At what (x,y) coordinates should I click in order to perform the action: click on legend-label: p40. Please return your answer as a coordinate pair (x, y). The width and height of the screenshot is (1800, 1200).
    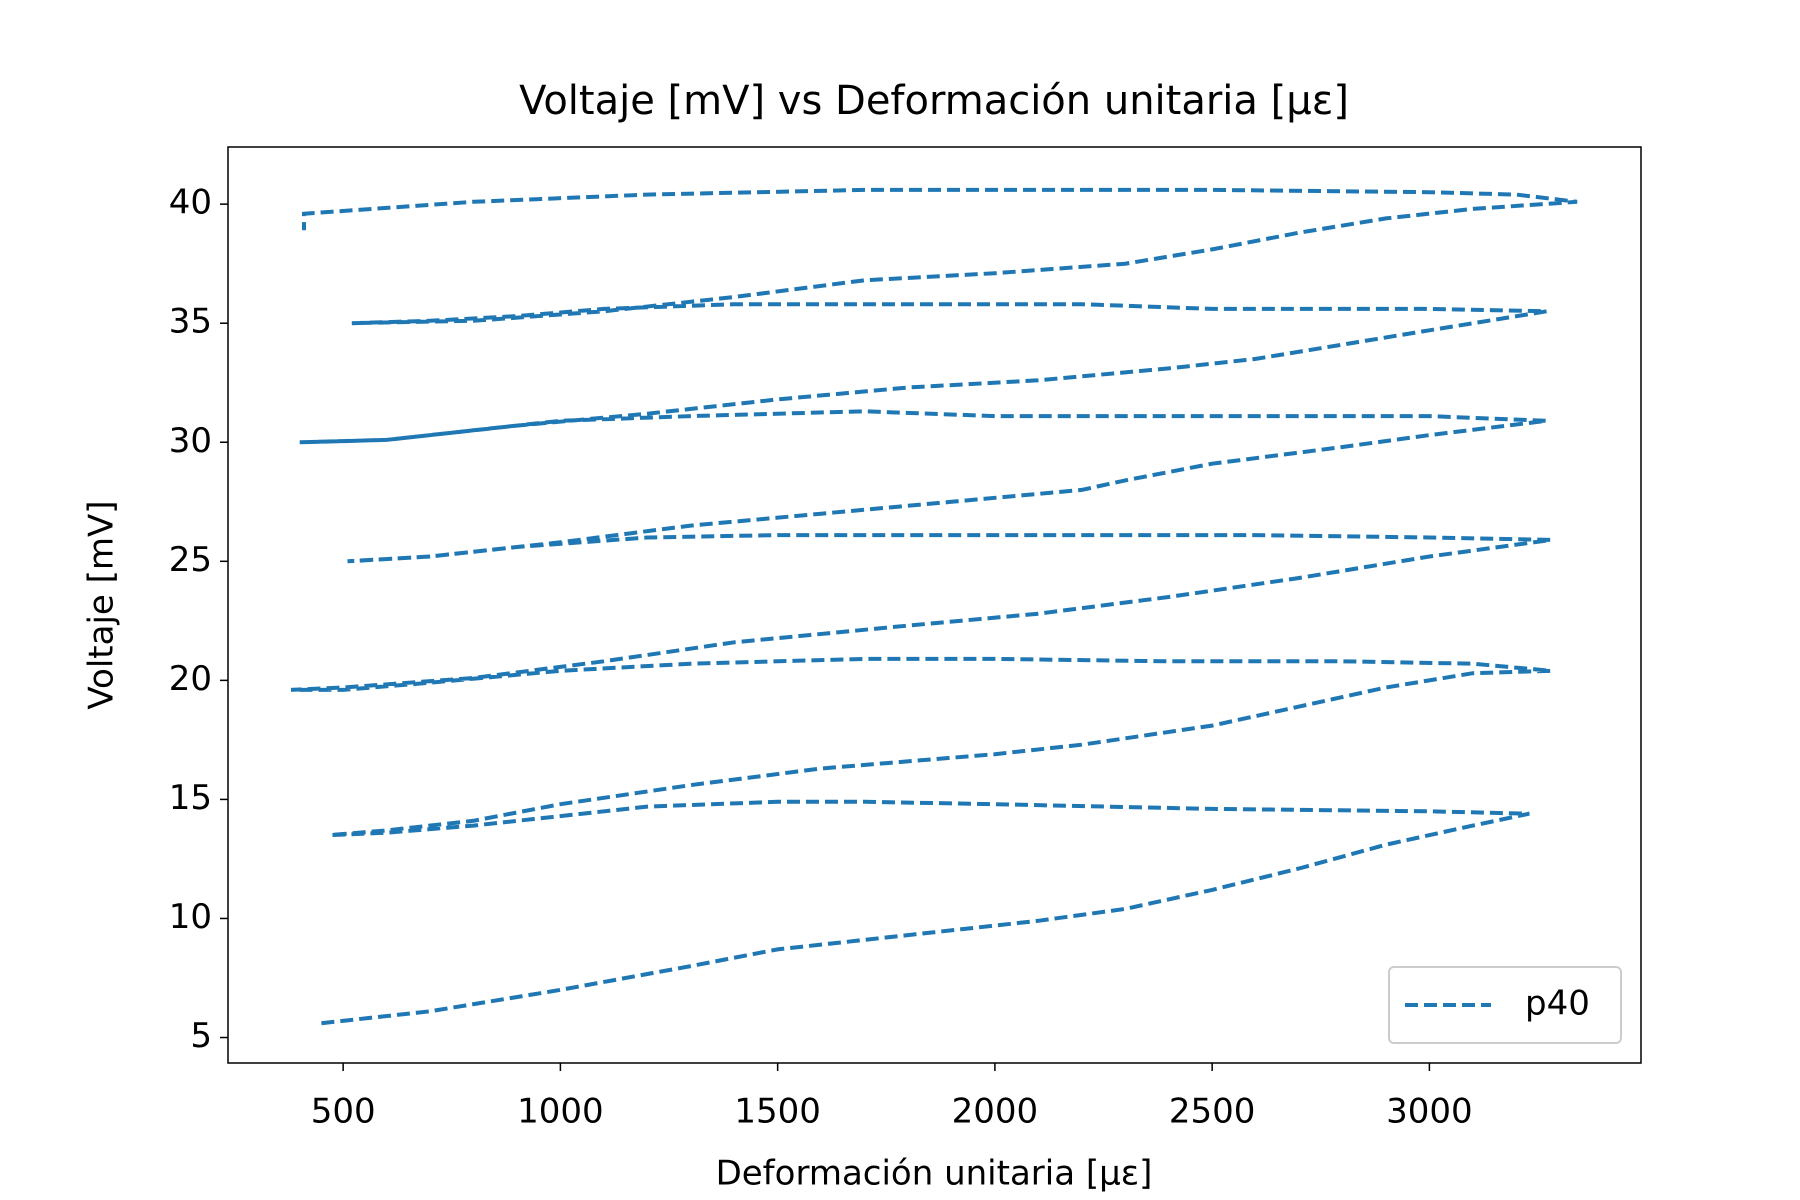
    Looking at the image, I should click on (1557, 1004).